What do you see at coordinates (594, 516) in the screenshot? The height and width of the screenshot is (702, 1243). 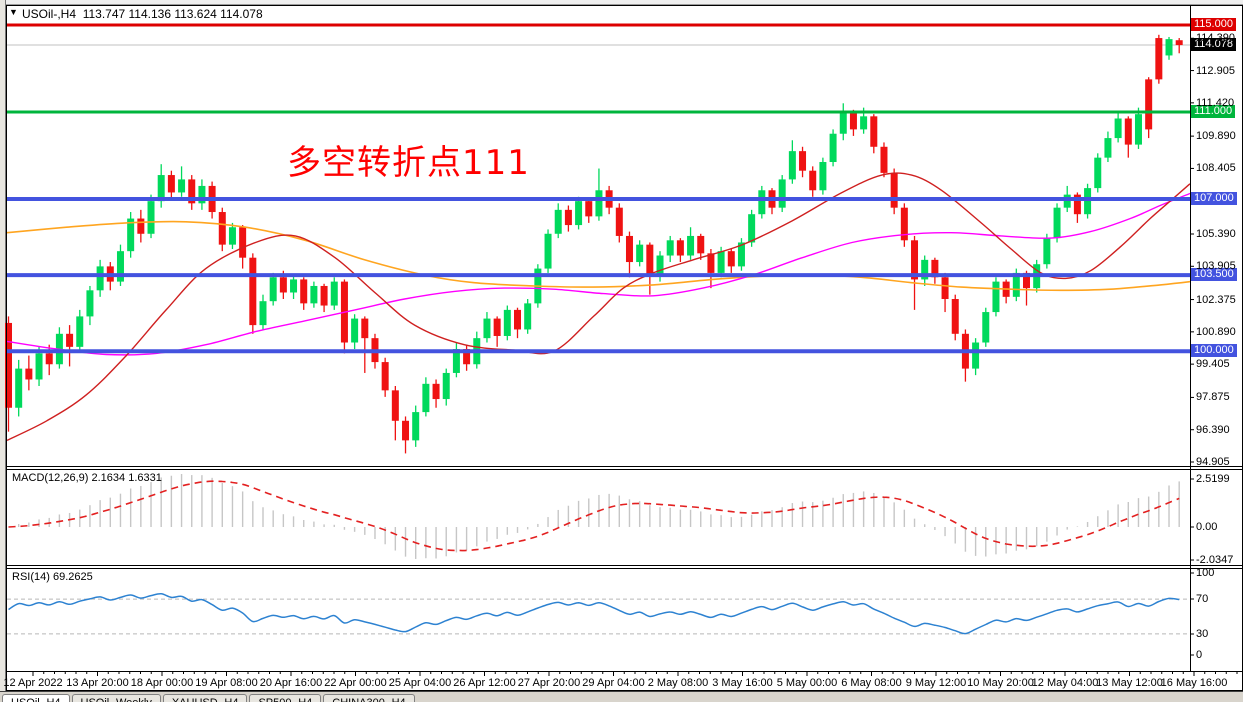 I see `macd-signal-line` at bounding box center [594, 516].